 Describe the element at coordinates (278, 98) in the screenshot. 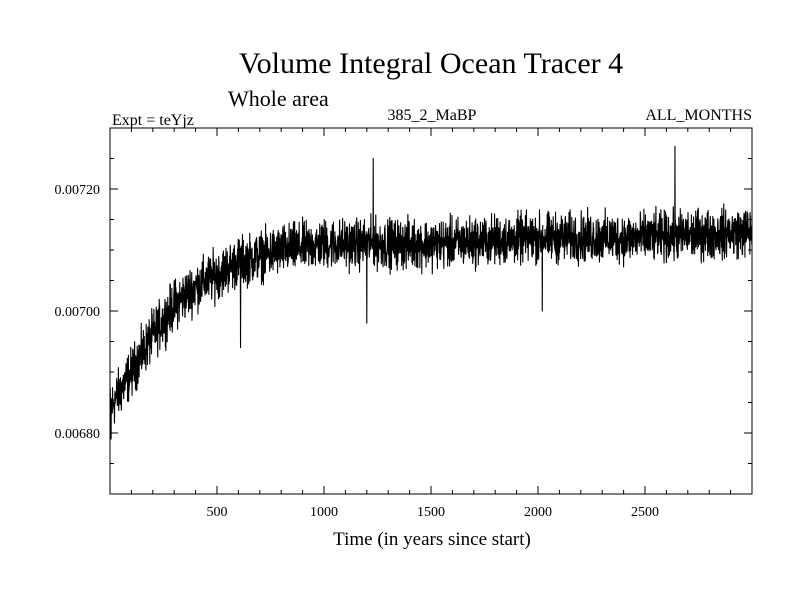

I see `chart-subtitle: Whole area` at that location.